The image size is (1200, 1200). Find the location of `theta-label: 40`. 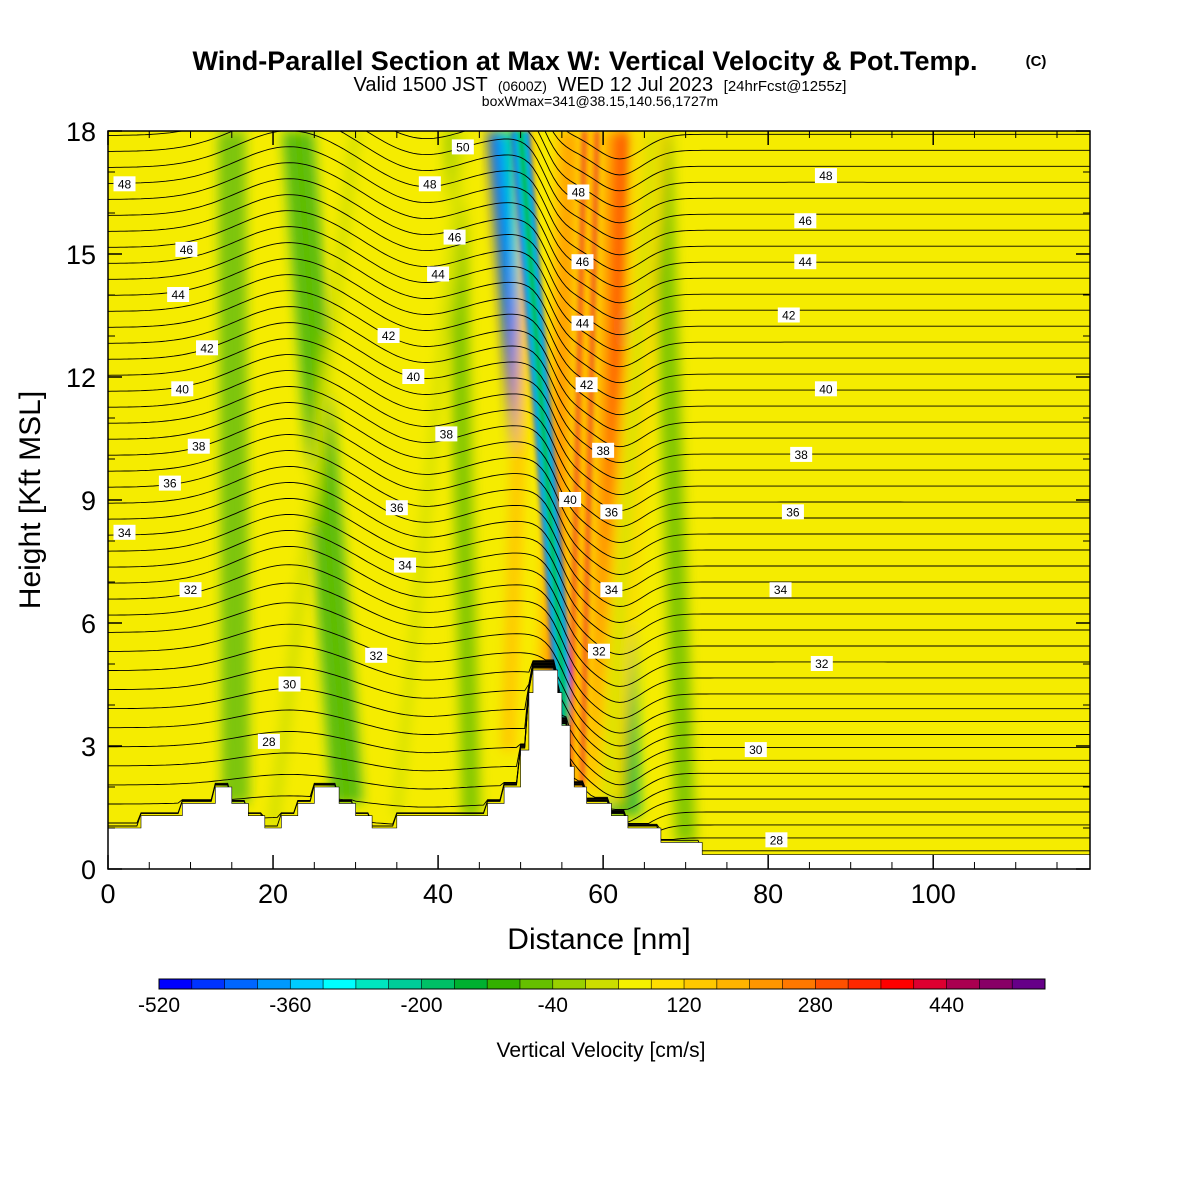

theta-label: 40 is located at coordinates (413, 376).